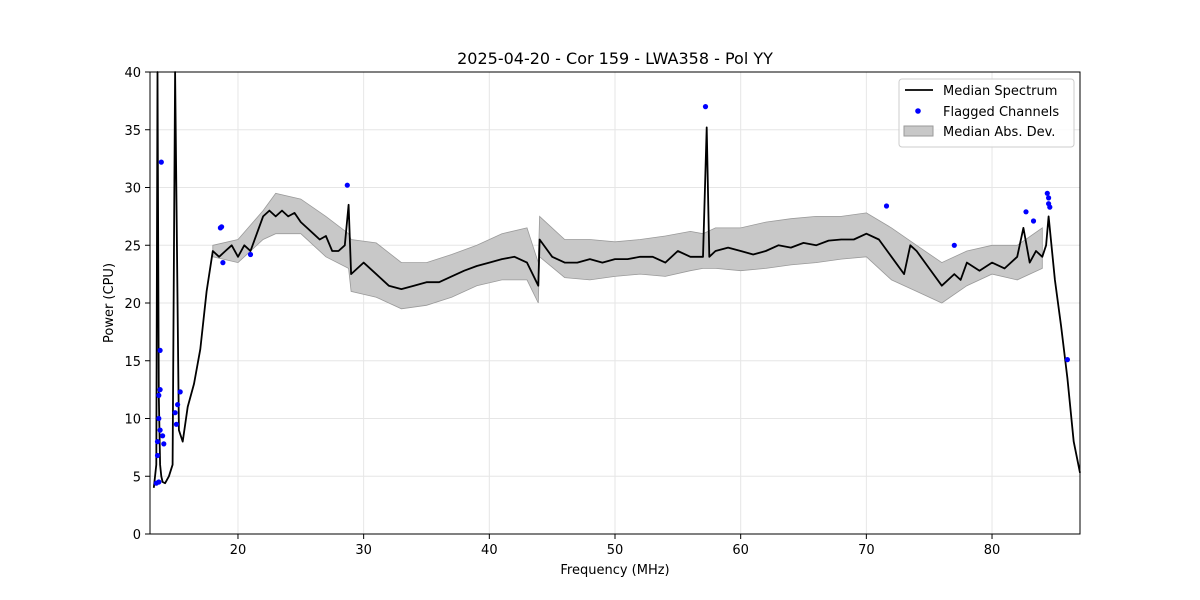  I want to click on y-tick-label: 25, so click(132, 246).